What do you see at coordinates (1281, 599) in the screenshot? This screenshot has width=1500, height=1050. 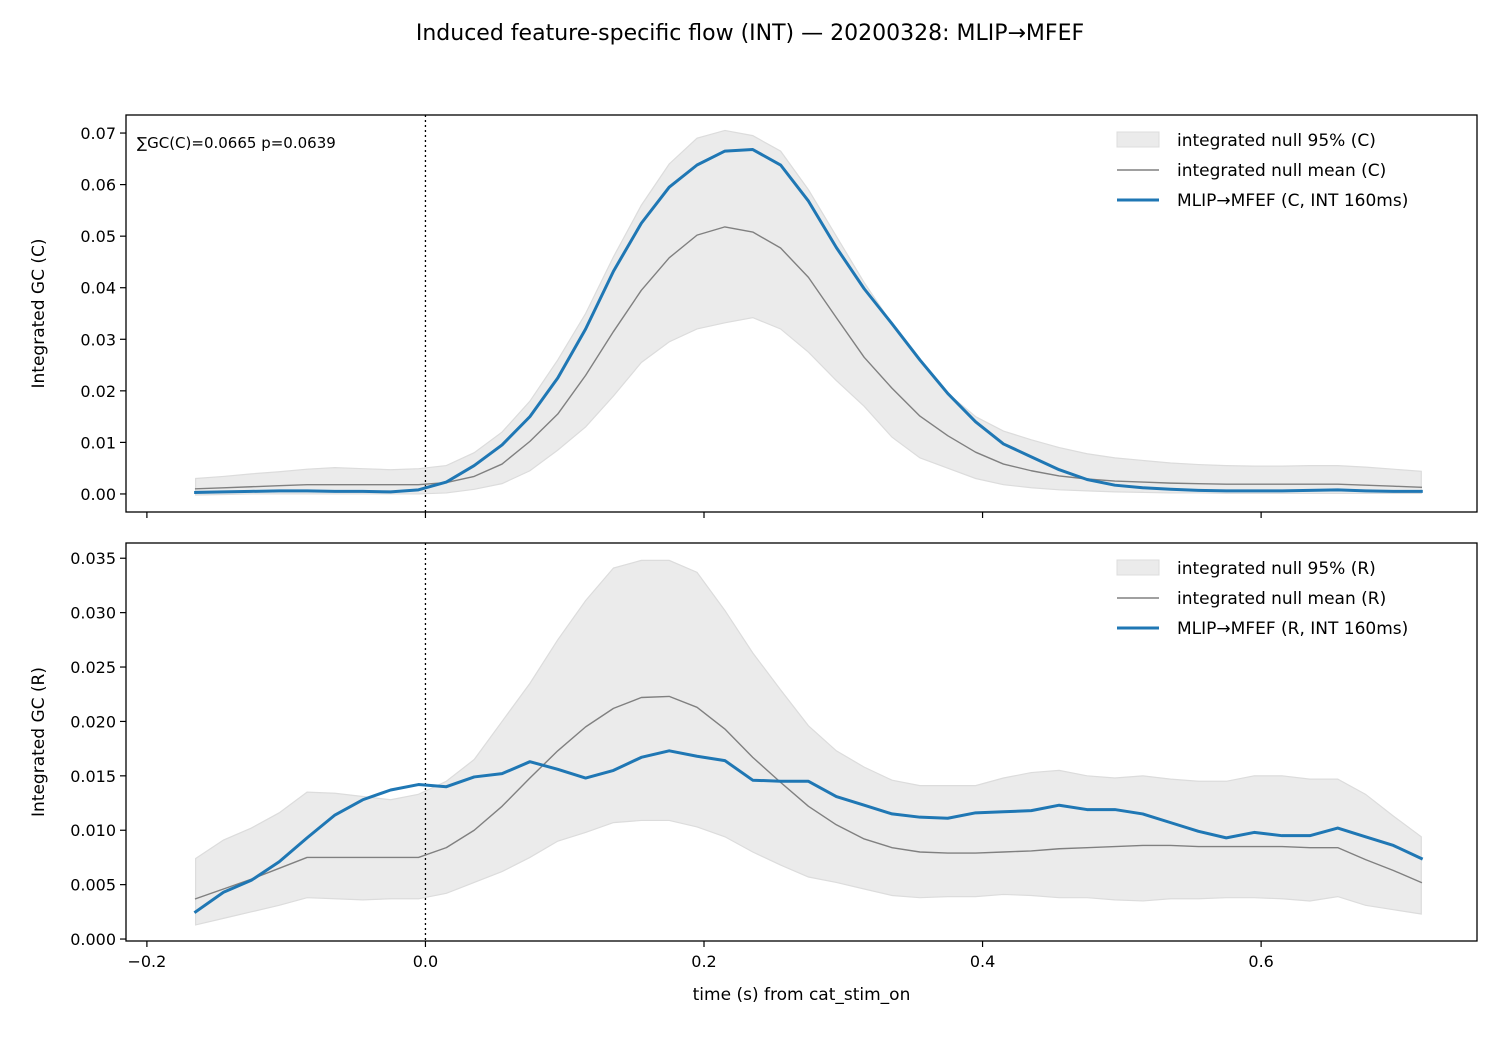 I see `legend-label-R: integrated null mean (R)` at bounding box center [1281, 599].